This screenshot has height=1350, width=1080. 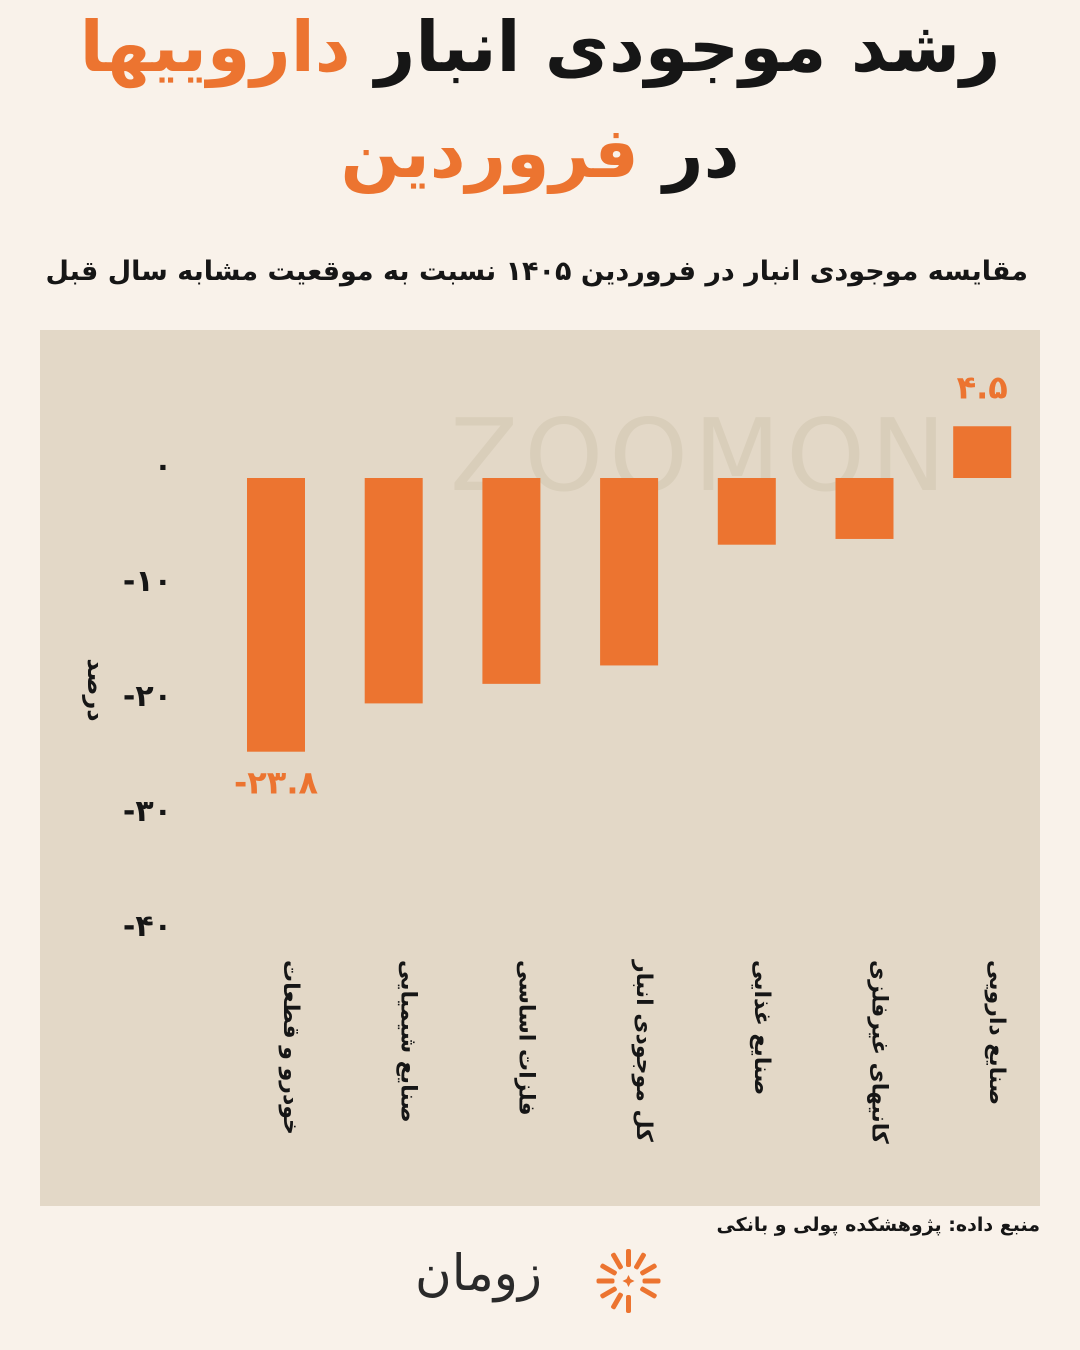 What do you see at coordinates (489, 153) in the screenshot?
I see `title-line2-accent: فروردین` at bounding box center [489, 153].